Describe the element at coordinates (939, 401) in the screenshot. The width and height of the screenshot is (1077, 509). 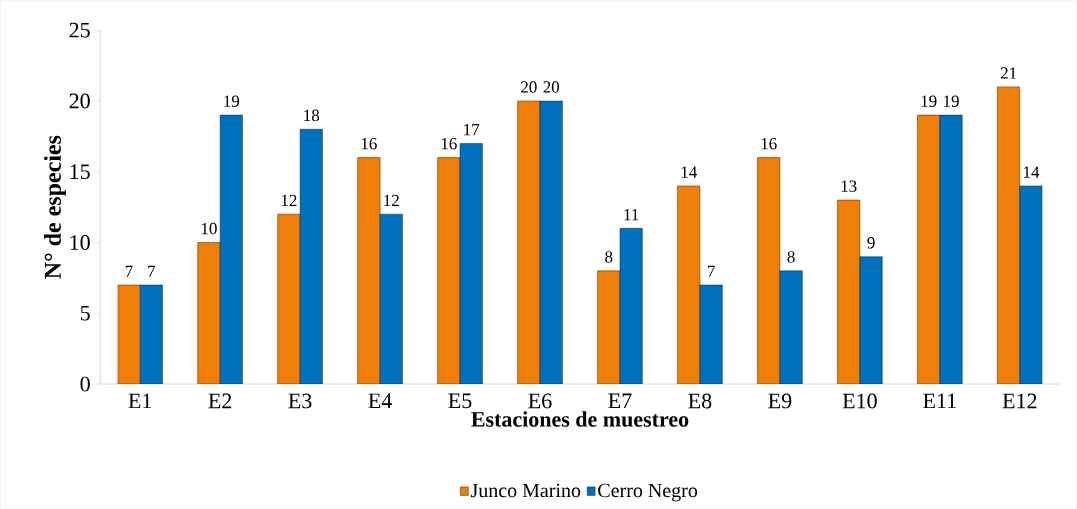
I see `x-tick-label: E11` at that location.